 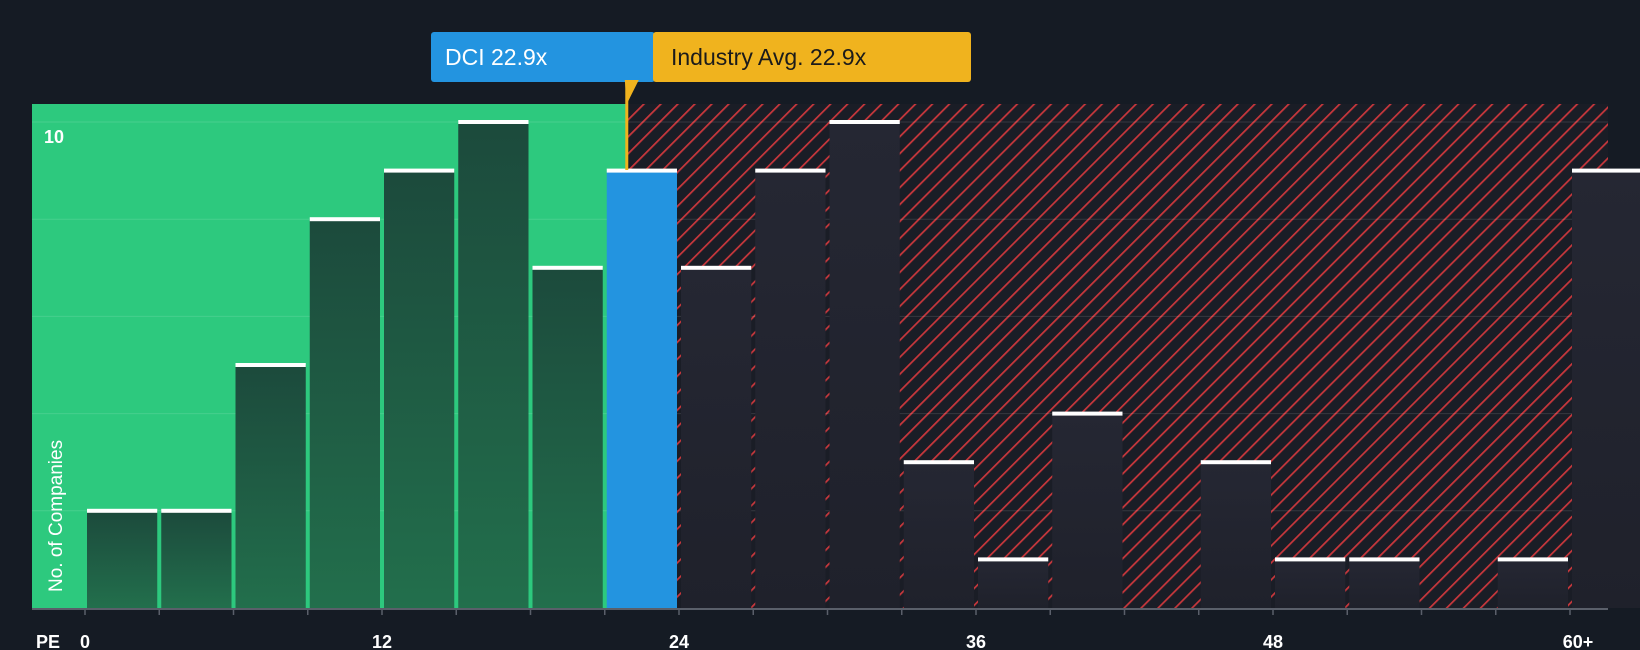 I want to click on company-callout-box, so click(x=543, y=57).